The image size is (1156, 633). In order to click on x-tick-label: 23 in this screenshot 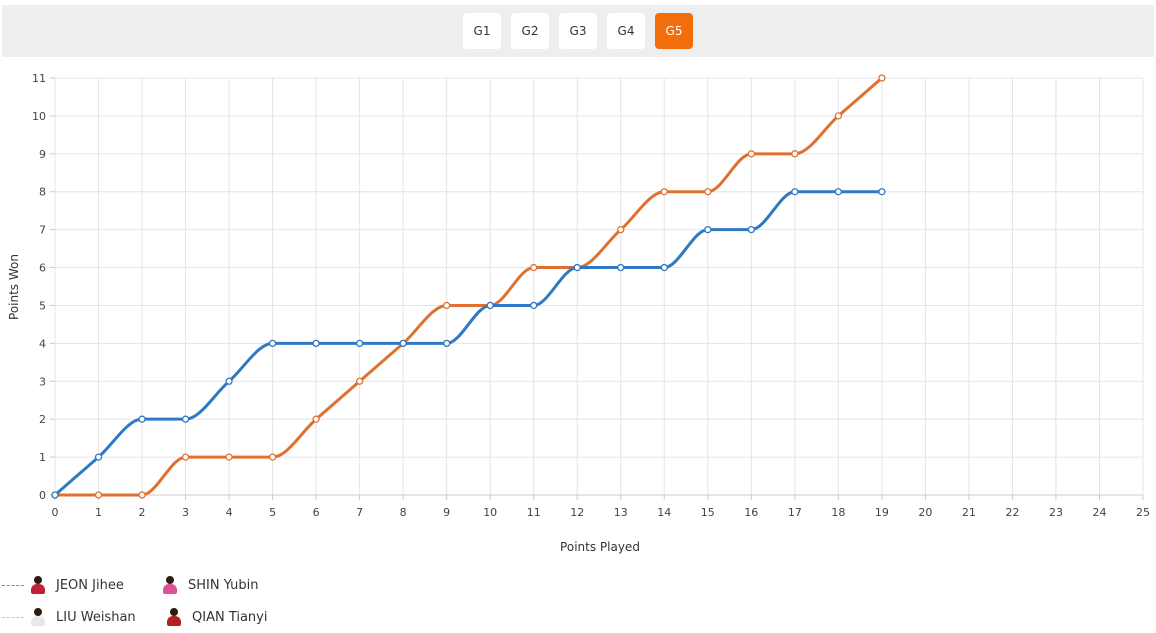, I will do `click(1056, 512)`.